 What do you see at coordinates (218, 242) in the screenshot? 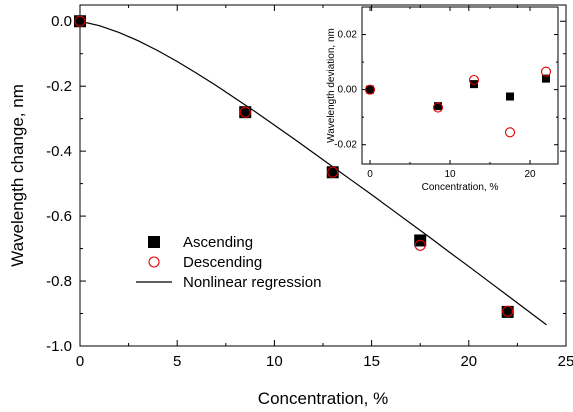
I see `legend-label-ascending: Ascending` at bounding box center [218, 242].